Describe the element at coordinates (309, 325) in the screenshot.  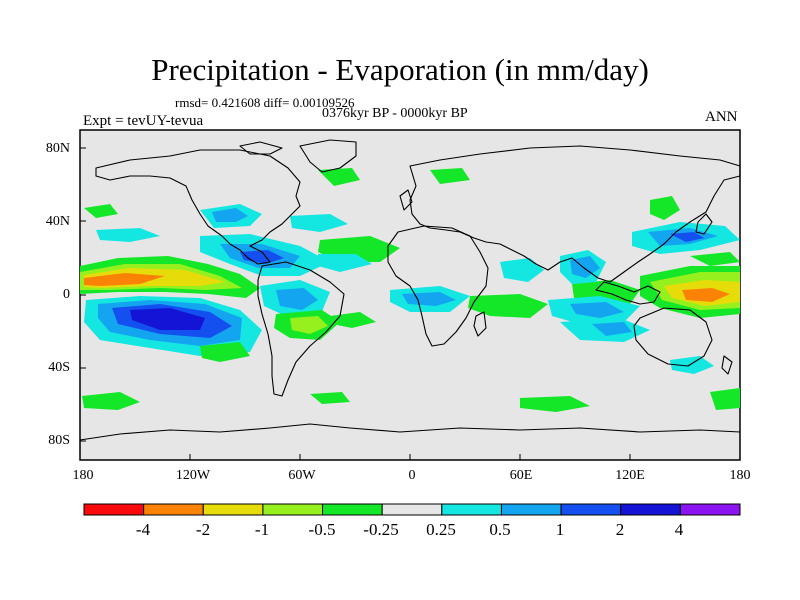
I see `contour-south-america-yellow` at that location.